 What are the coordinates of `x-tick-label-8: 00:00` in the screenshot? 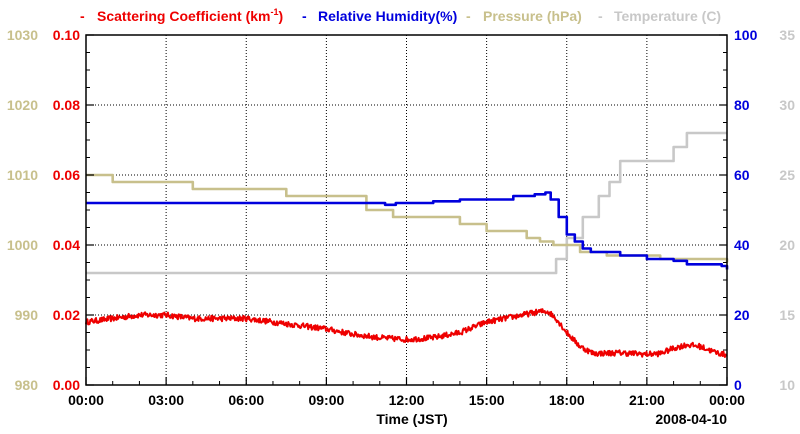 It's located at (727, 400).